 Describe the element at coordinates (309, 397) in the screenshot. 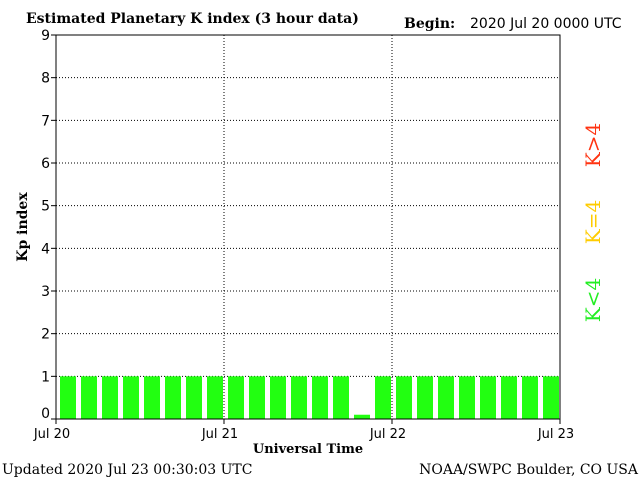

I see `bars` at that location.